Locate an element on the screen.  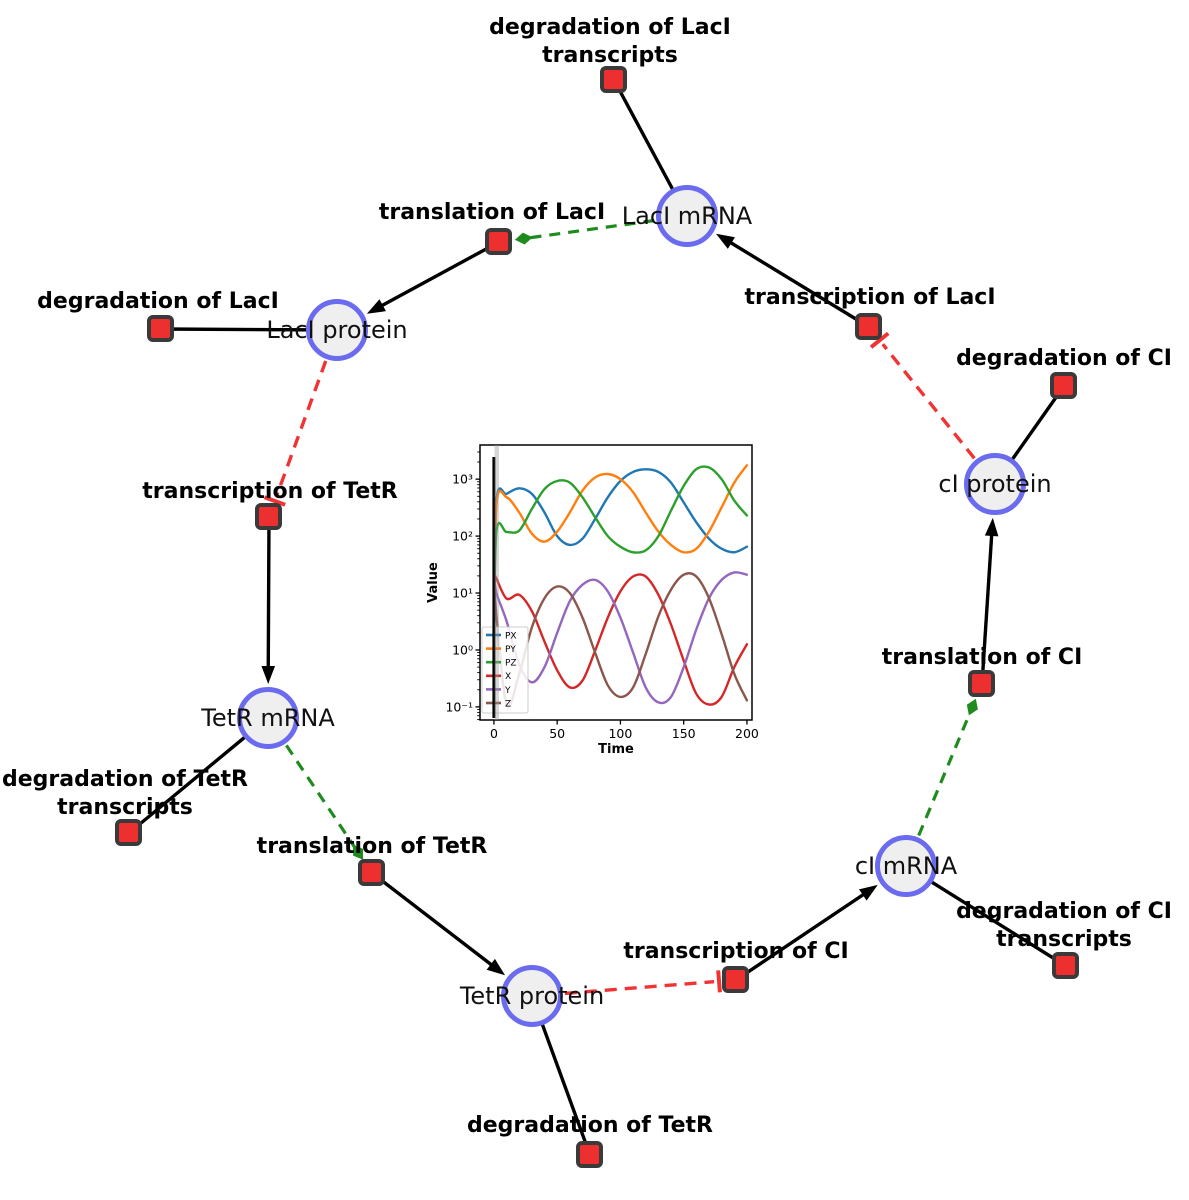
reaction-label-line: transcription of LacI is located at coordinates (870, 297).